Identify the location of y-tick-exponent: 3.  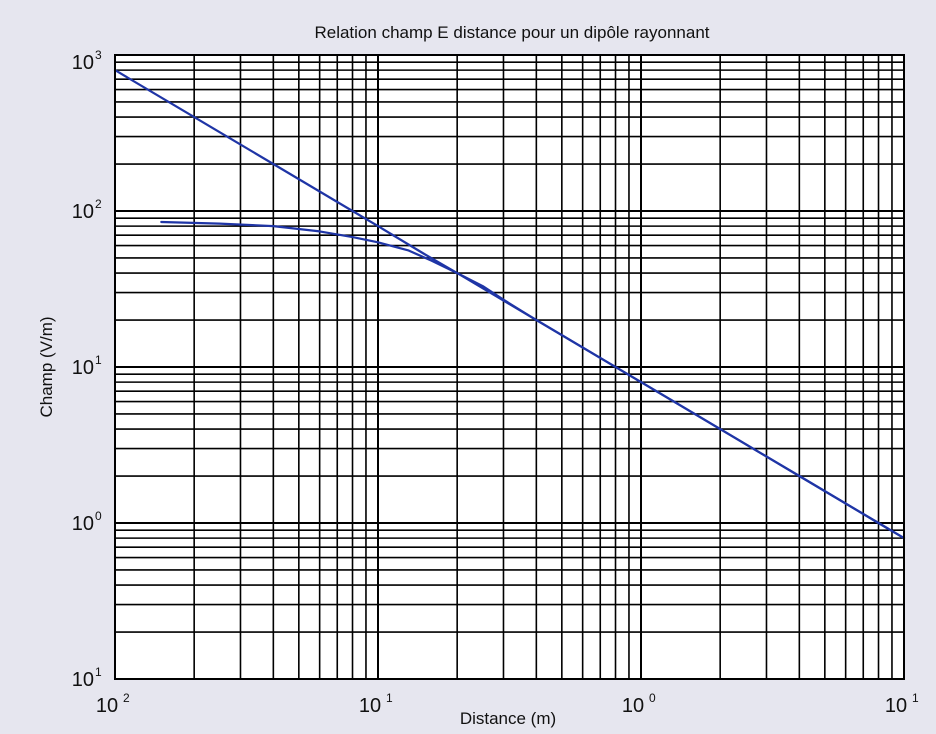
(98, 55).